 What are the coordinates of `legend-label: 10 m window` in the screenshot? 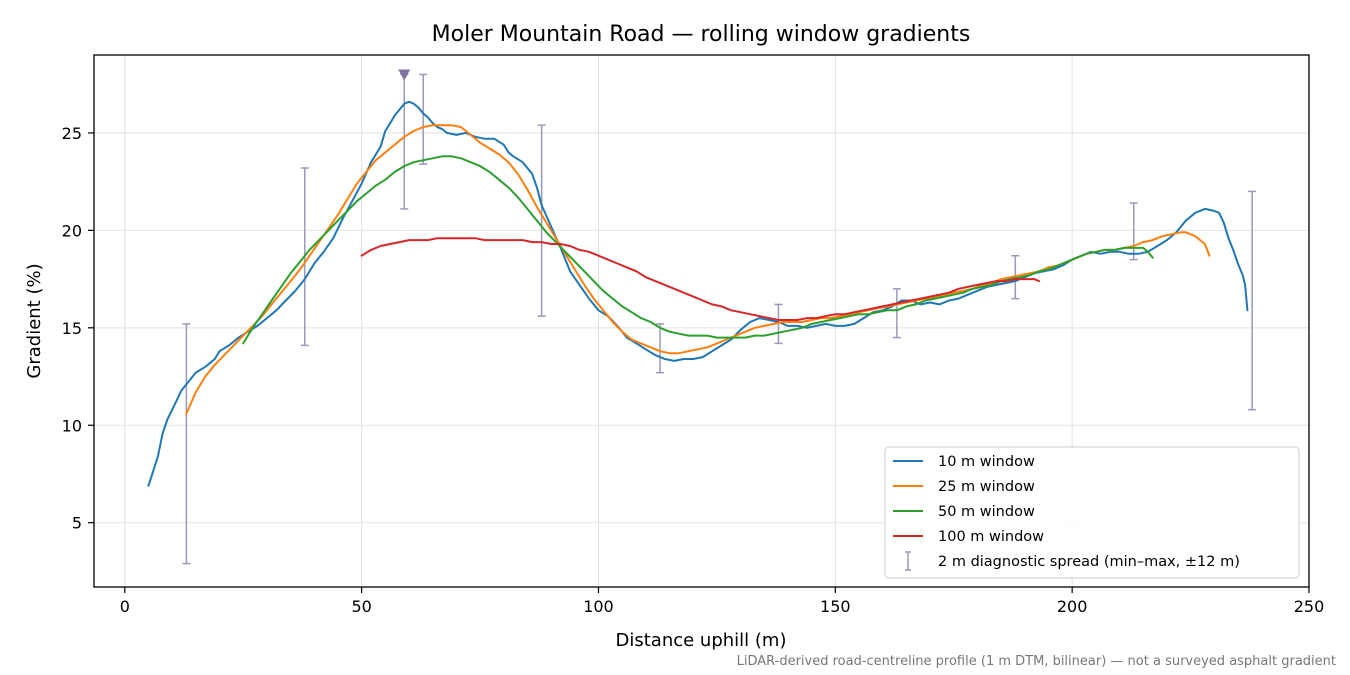 It's located at (986, 462).